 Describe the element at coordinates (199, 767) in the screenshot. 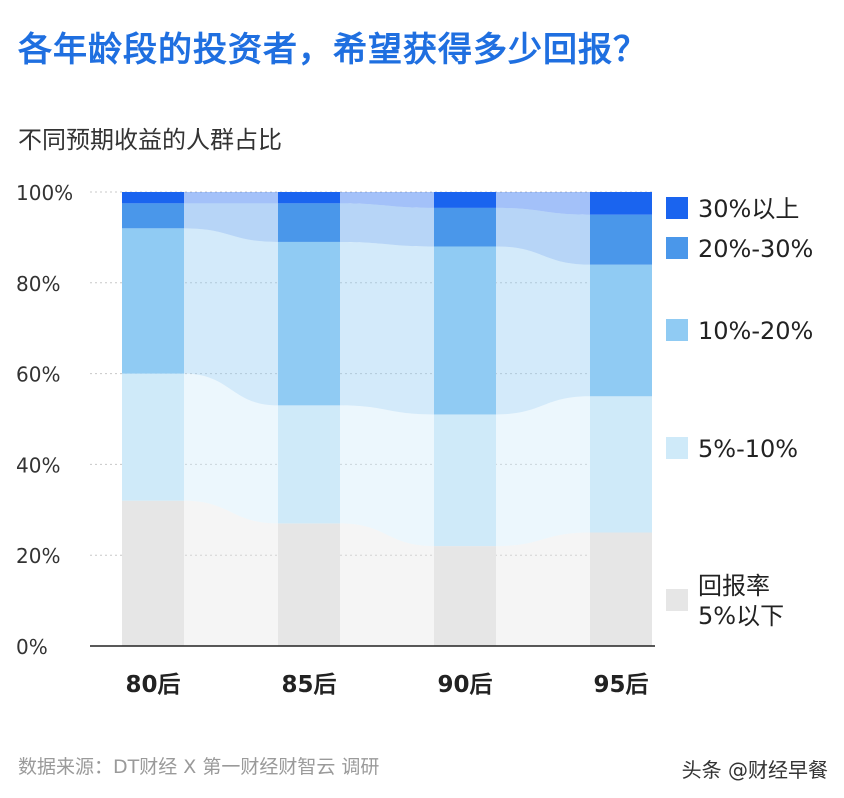

I see `source-note: 数据来源：DT财经 X 第一财经财智云 调研` at that location.